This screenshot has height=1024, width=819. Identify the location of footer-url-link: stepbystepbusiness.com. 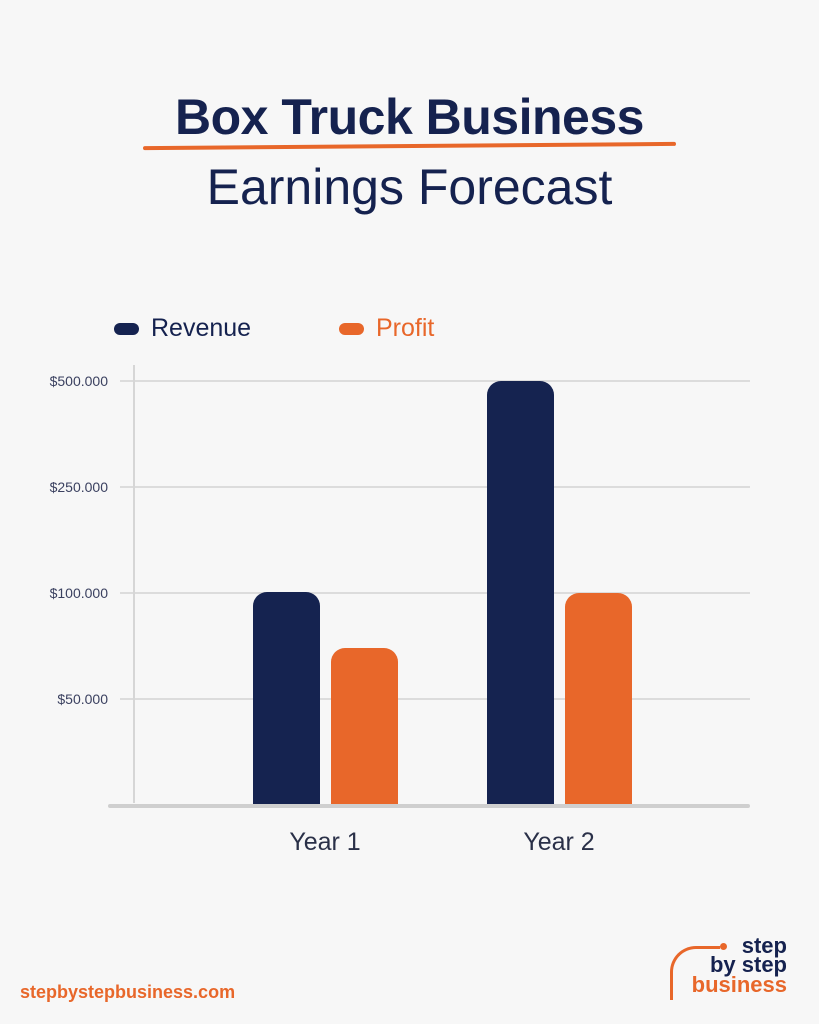
(128, 992).